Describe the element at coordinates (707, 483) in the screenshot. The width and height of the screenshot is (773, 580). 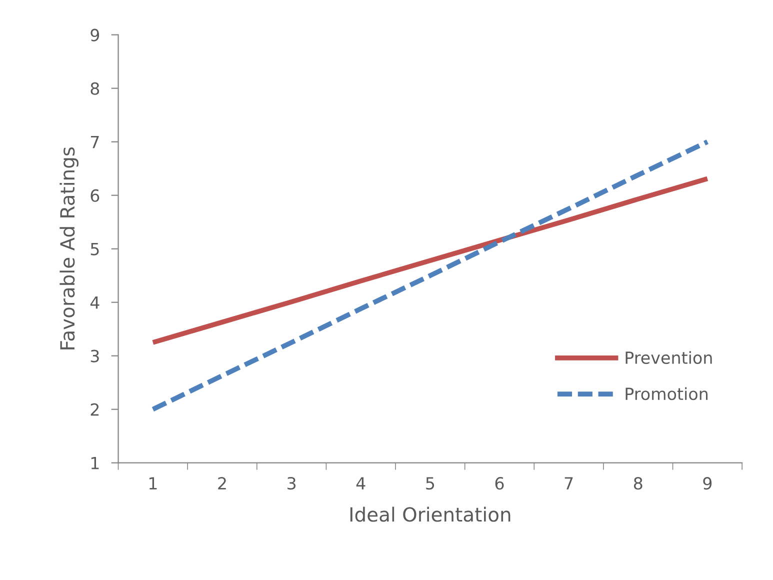
I see `x-tick-label: 9` at that location.